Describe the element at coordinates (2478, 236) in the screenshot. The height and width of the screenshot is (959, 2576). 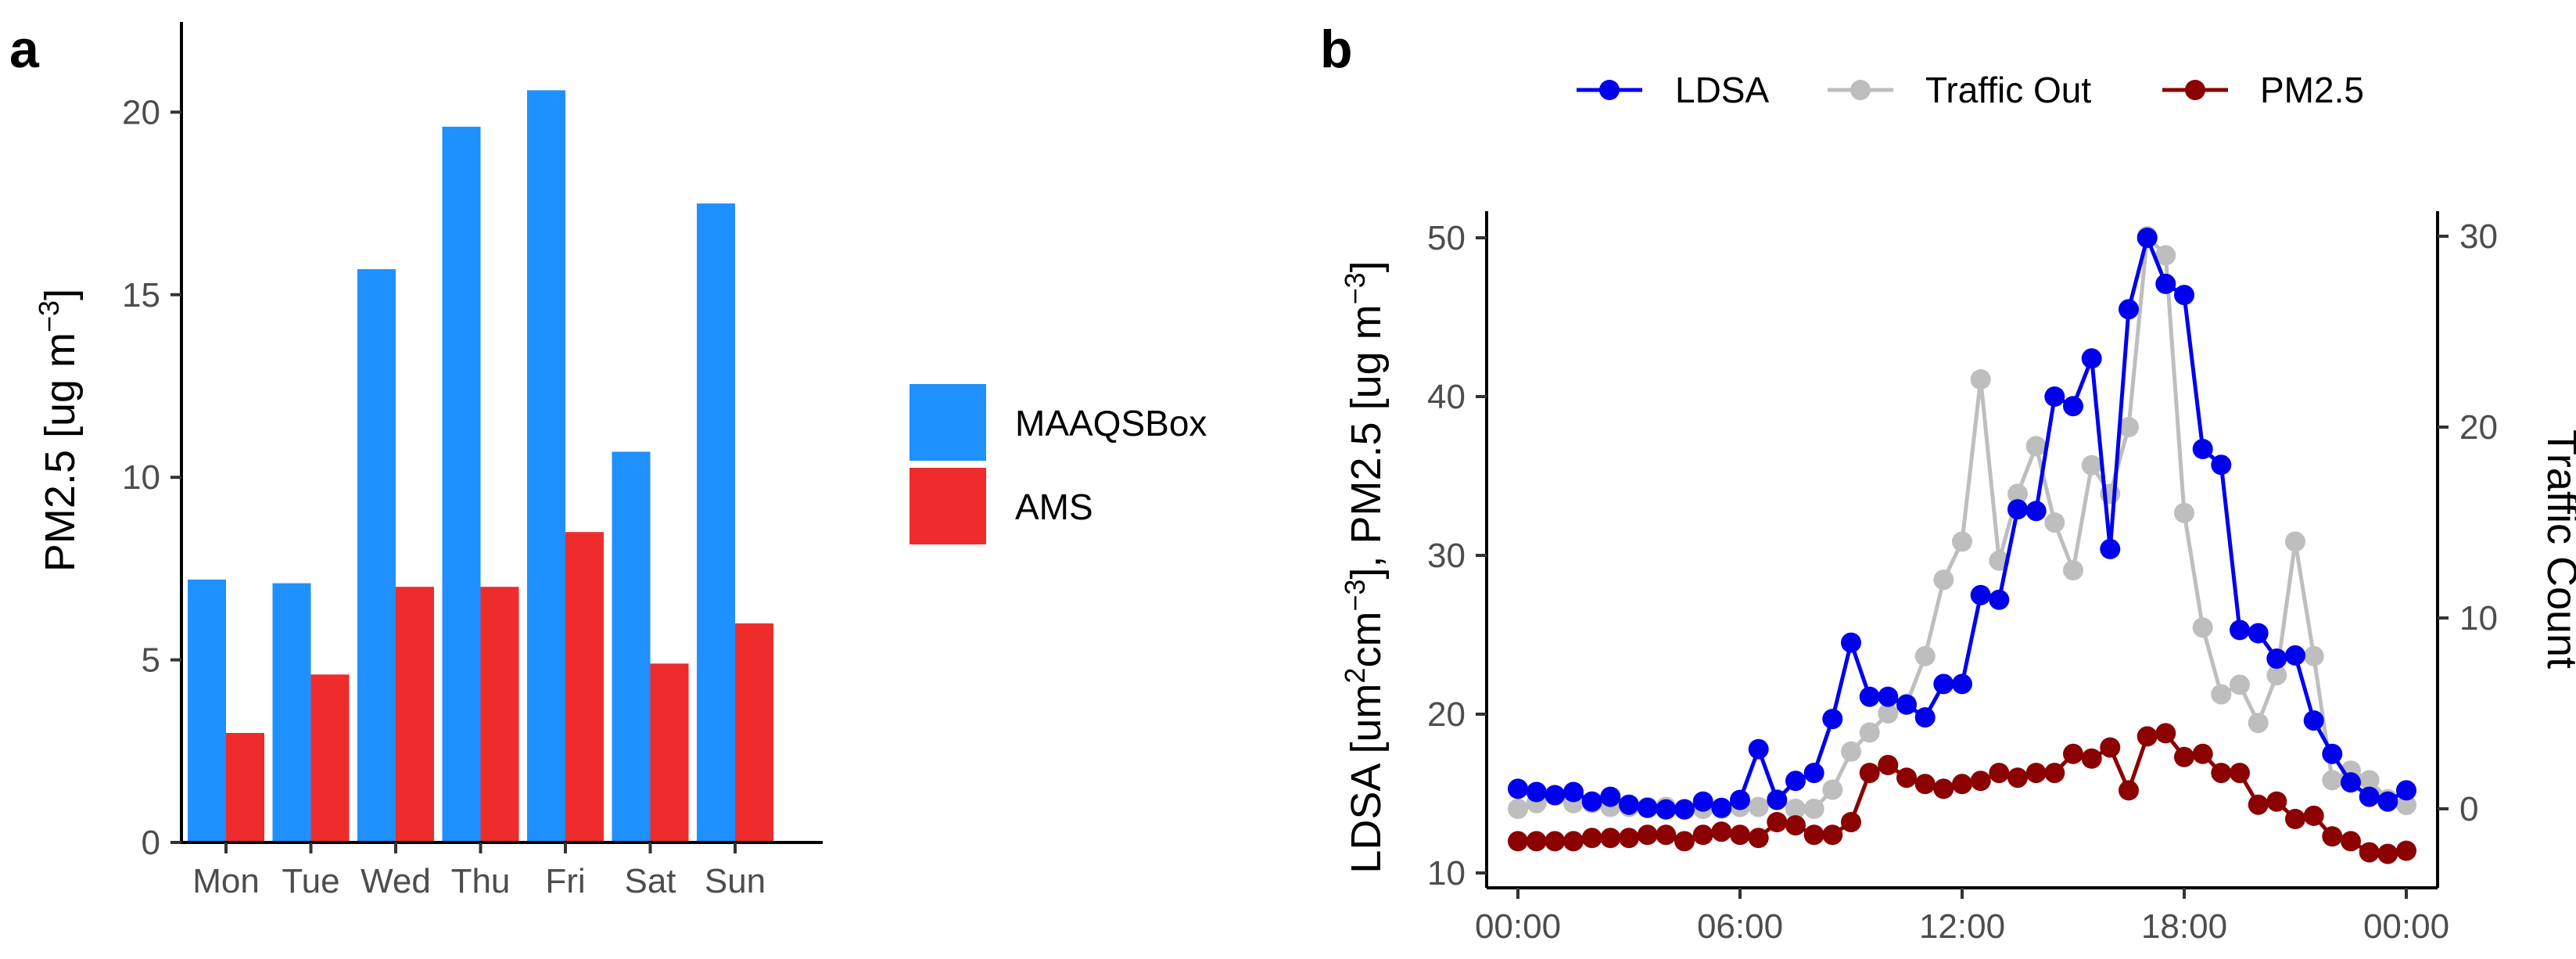
I see `right-tick-label-30: 30` at that location.